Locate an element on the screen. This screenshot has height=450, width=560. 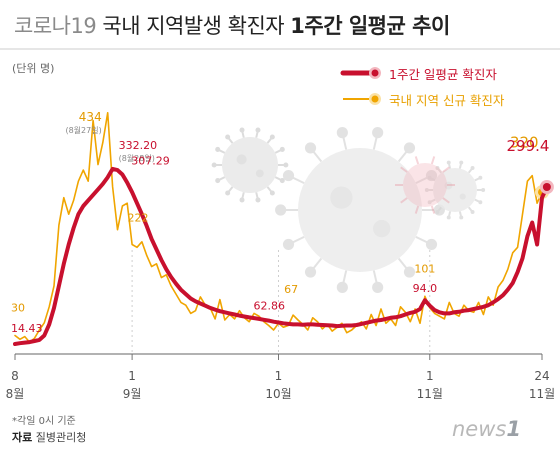
legend-label-daily: 국내 지역 신규 확진자 is located at coordinates (447, 100).